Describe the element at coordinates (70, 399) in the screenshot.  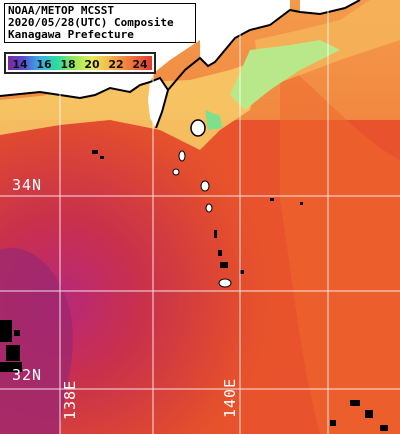
I see `lon-label-138e: 138E` at that location.